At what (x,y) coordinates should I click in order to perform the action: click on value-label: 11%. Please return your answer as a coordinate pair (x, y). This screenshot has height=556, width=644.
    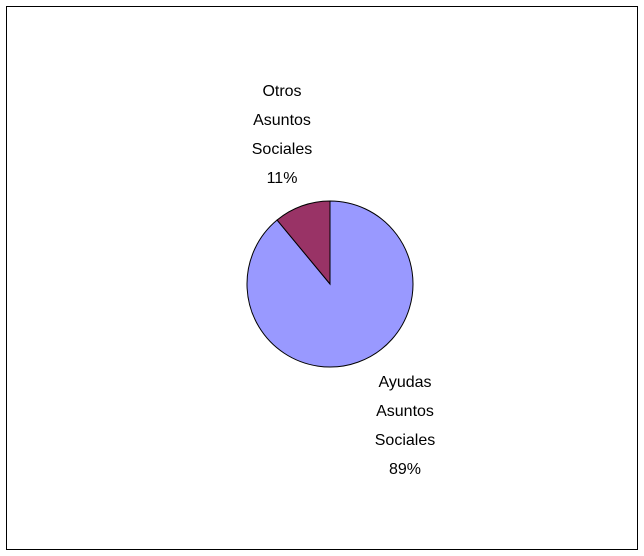
    Looking at the image, I should click on (282, 178).